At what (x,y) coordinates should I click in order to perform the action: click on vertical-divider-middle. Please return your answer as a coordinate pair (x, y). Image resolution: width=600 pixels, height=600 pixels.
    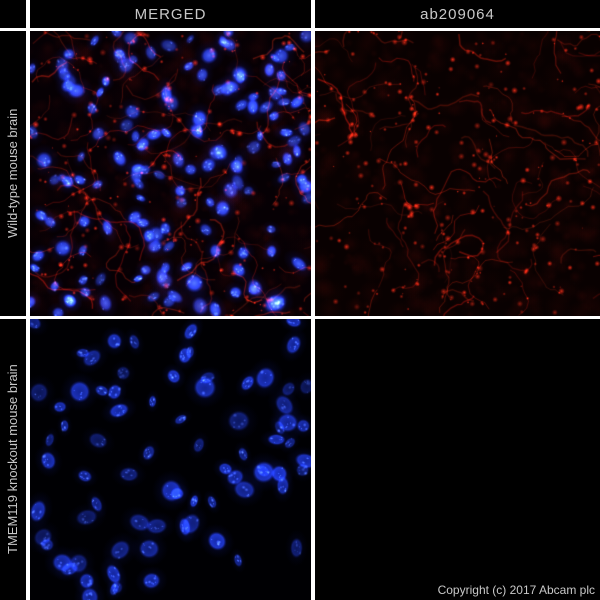
    Looking at the image, I should click on (313, 300).